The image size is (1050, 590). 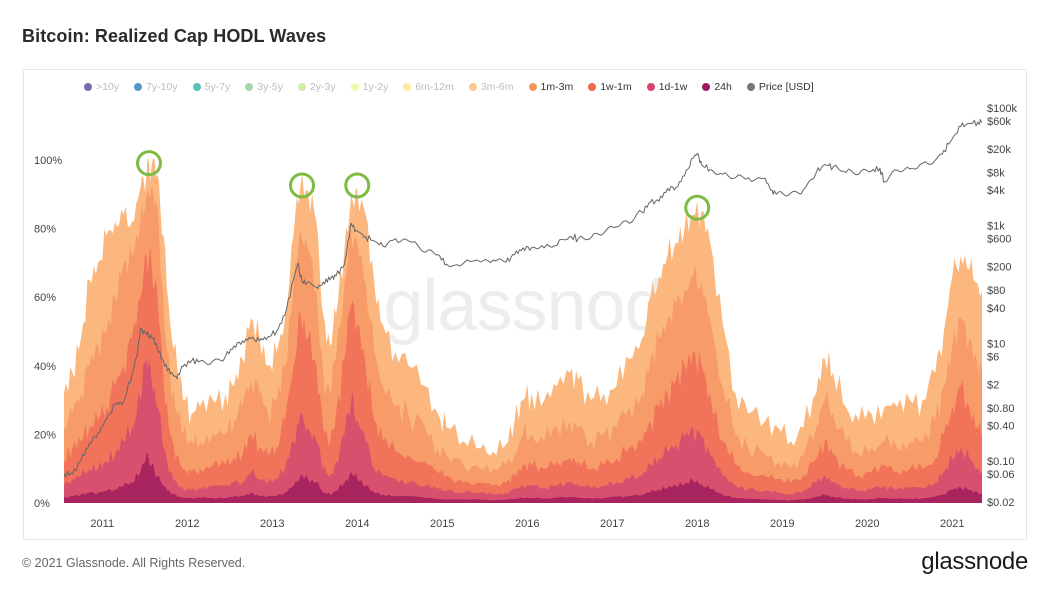 What do you see at coordinates (48, 161) in the screenshot?
I see `y-left-tick-label: 100%` at bounding box center [48, 161].